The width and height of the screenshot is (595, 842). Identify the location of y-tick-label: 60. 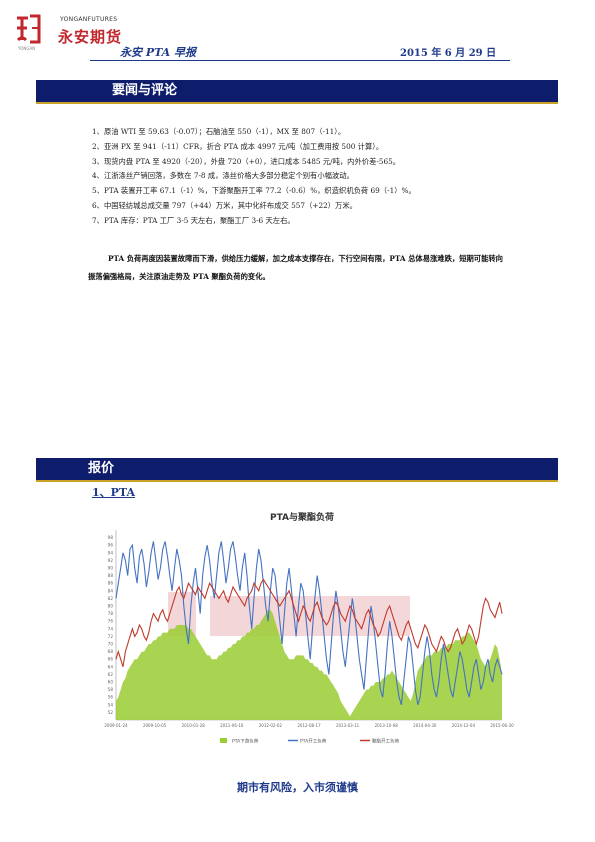
(111, 682).